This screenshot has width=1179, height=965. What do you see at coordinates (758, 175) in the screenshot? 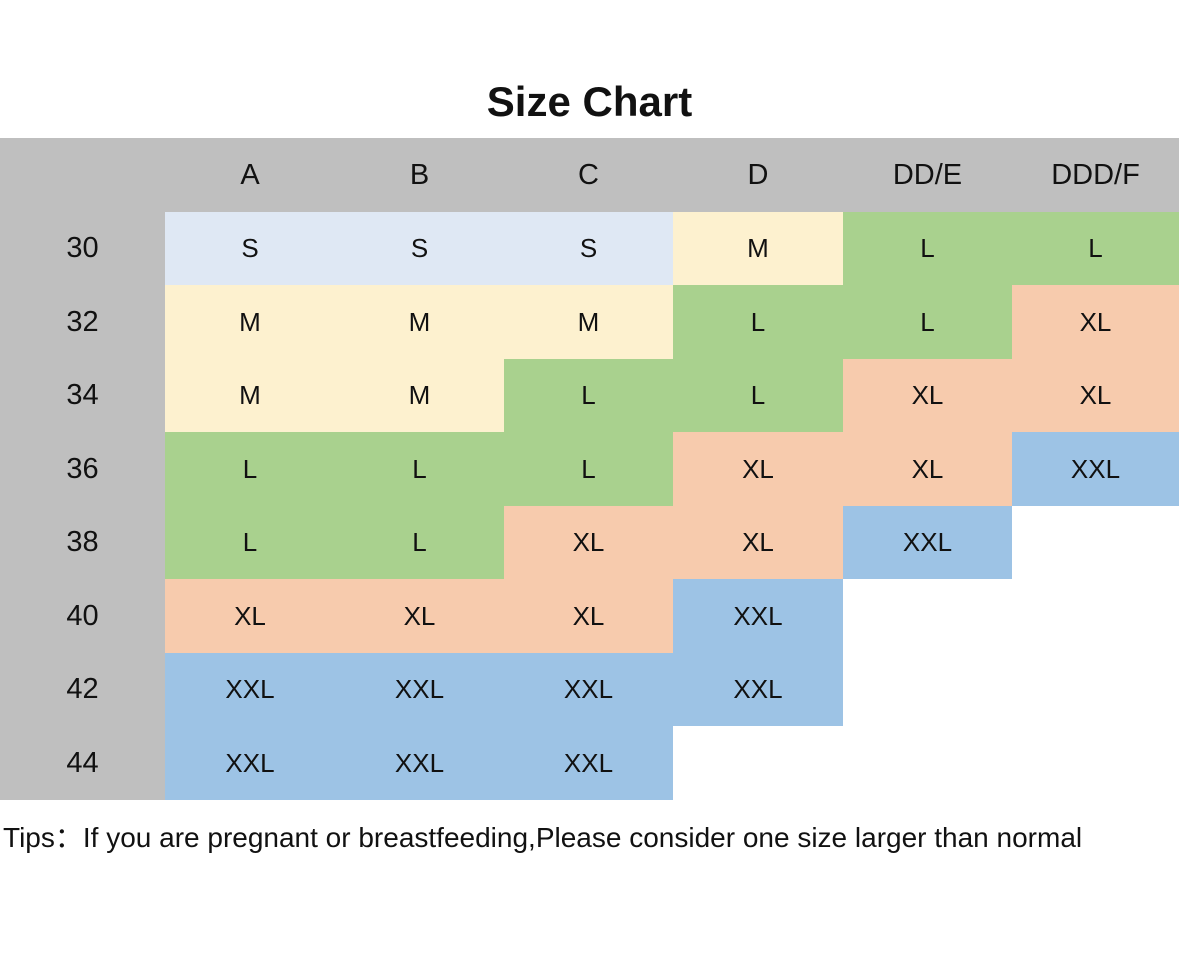
I see `column-header-d: D` at bounding box center [758, 175].